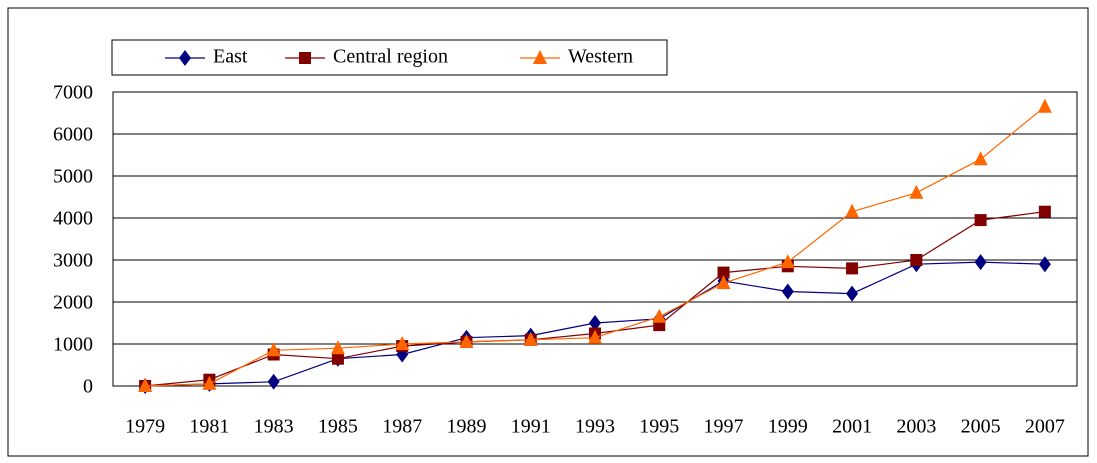 Image resolution: width=1097 pixels, height=463 pixels. What do you see at coordinates (724, 427) in the screenshot?
I see `x-tick-label: 1997` at bounding box center [724, 427].